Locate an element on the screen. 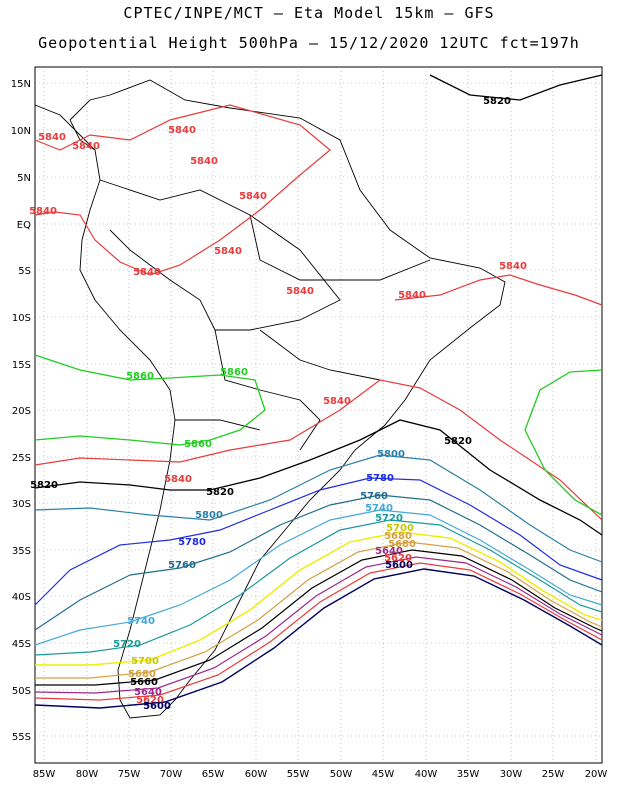 Image resolution: width=618 pixels, height=800 pixels. contour-label-5660: 5660 is located at coordinates (144, 682).